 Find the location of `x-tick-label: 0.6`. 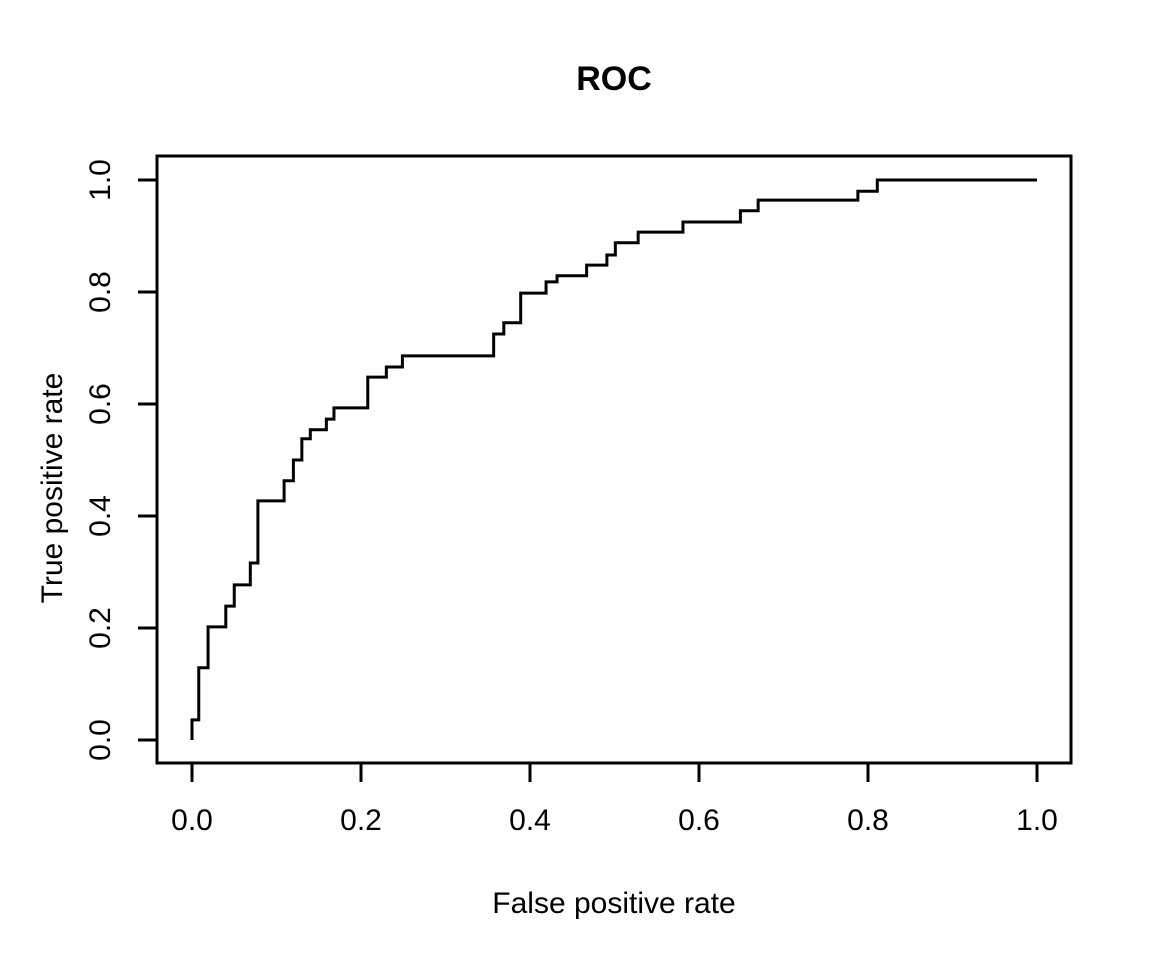

x-tick-label: 0.6 is located at coordinates (699, 820).